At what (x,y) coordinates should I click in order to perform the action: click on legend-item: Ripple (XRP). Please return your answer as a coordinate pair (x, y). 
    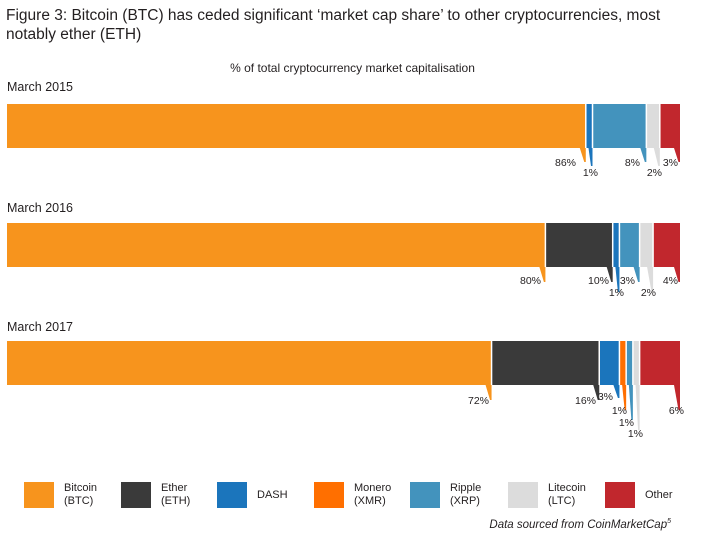
    Looking at the image, I should click on (445, 495).